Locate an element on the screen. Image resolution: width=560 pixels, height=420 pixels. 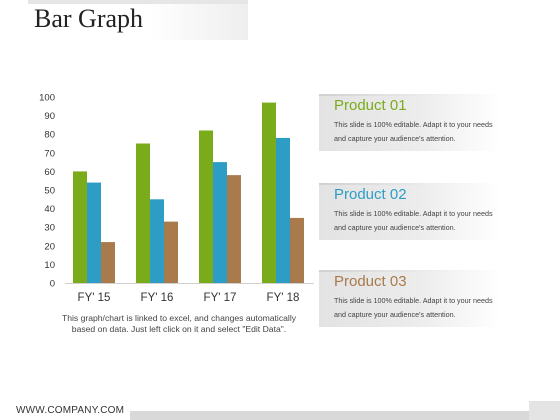
y-axis: 0 10 20 30 40 50 60 70 80 90 100 is located at coordinates (47, 191).